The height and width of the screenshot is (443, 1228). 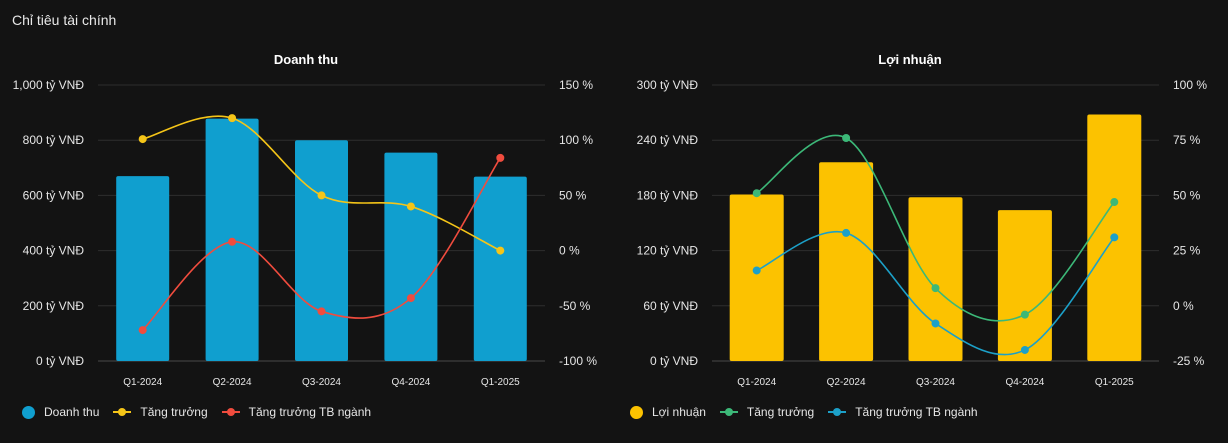 What do you see at coordinates (668, 251) in the screenshot?
I see `y-axis-left-tick: 120 tỷ VNĐ` at bounding box center [668, 251].